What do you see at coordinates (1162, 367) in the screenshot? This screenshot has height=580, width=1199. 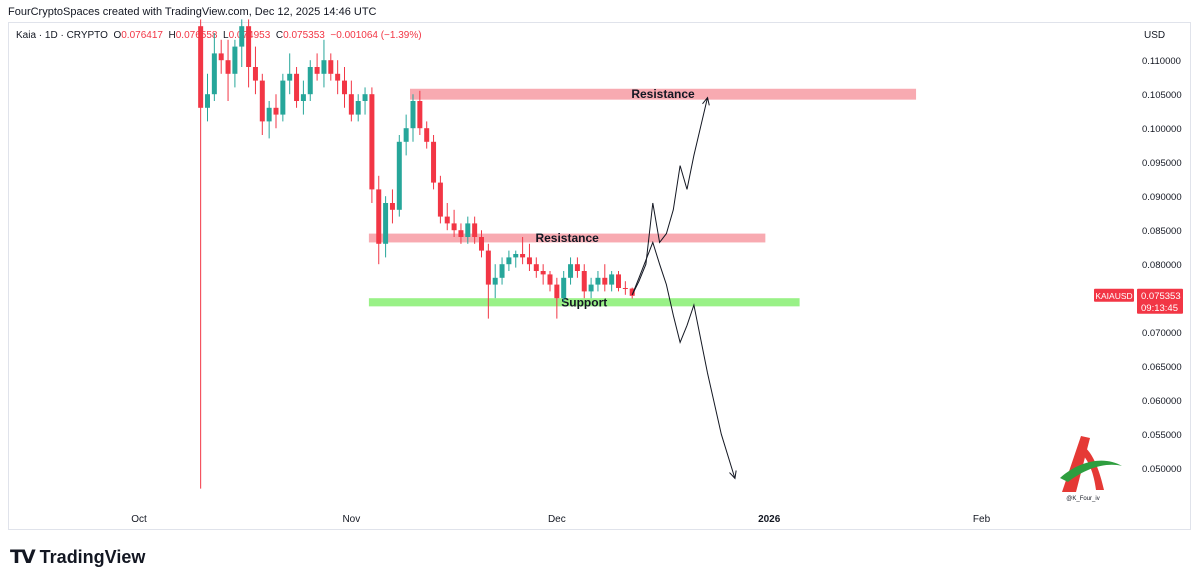 I see `price-tick-label: 0.065000` at bounding box center [1162, 367].